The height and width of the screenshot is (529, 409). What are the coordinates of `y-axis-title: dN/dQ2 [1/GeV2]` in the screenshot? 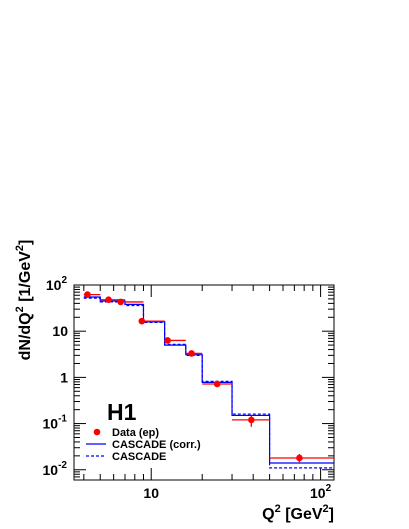 It's located at (24, 300).